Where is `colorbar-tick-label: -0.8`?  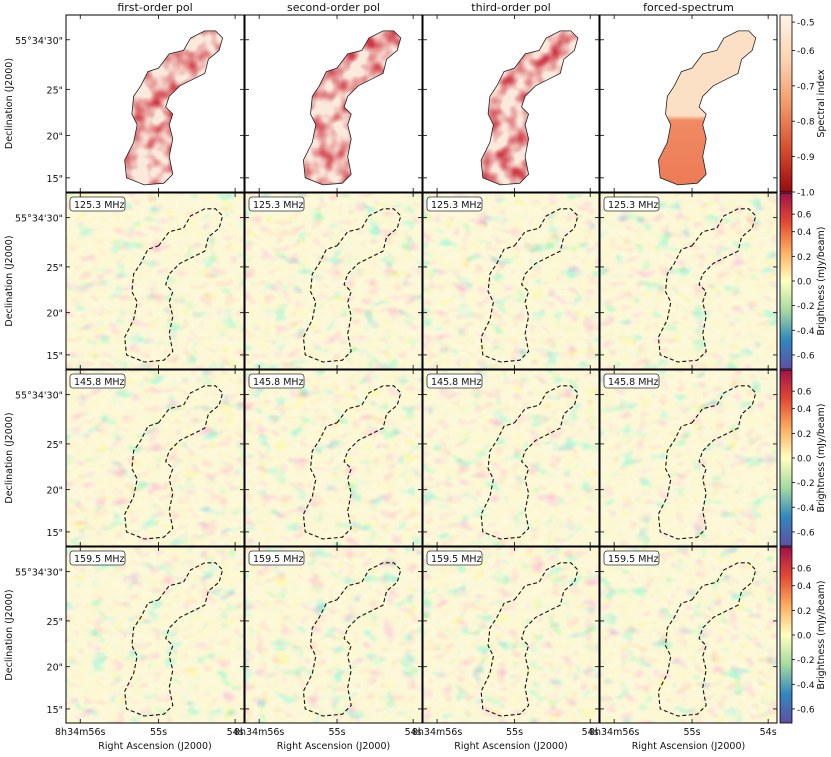 colorbar-tick-label: -0.8 is located at coordinates (806, 123).